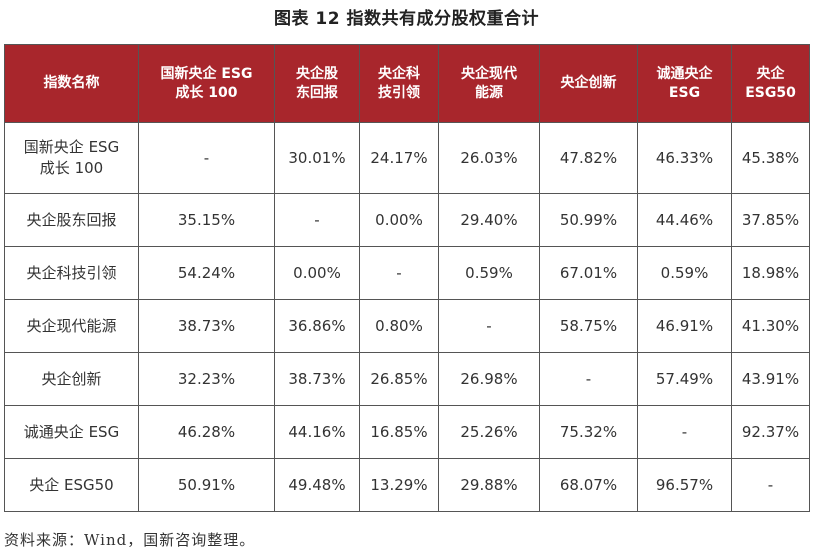 This screenshot has height=554, width=813. Describe the element at coordinates (317, 83) in the screenshot. I see `header-cell: 央企股 东回报` at that location.